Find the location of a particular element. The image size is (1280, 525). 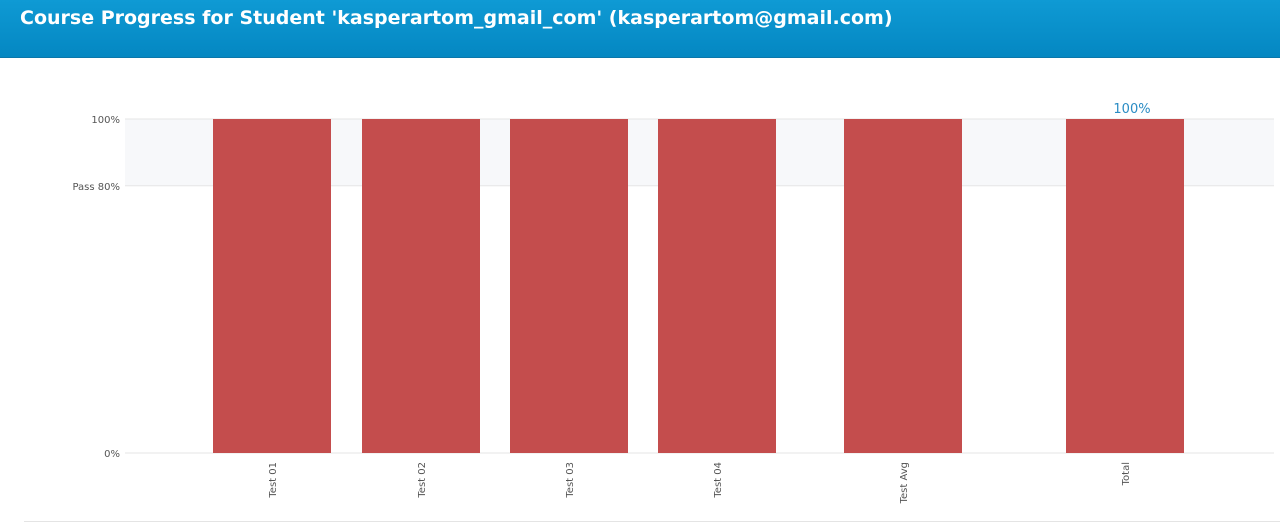

data-label-layer: 100% is located at coordinates (1131, 109).